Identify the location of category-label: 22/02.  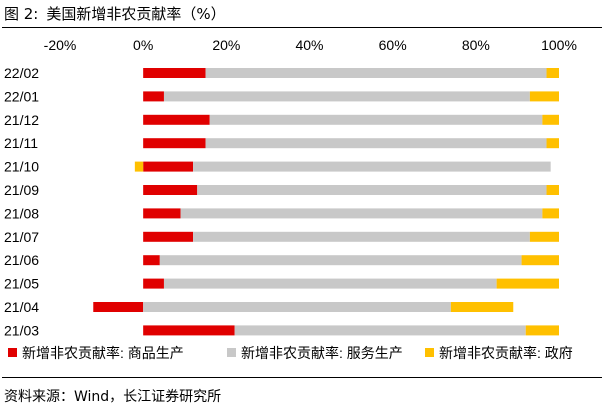
(21, 73).